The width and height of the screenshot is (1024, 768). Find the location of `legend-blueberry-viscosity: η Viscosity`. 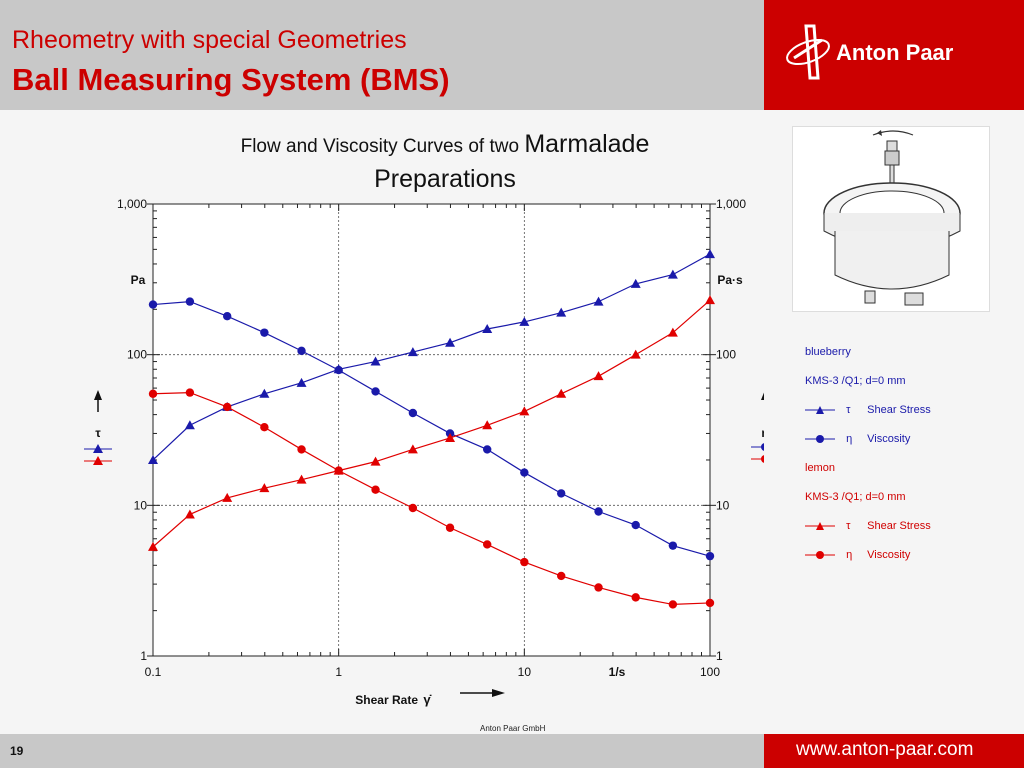

legend-blueberry-viscosity: η Viscosity is located at coordinates (857, 439).